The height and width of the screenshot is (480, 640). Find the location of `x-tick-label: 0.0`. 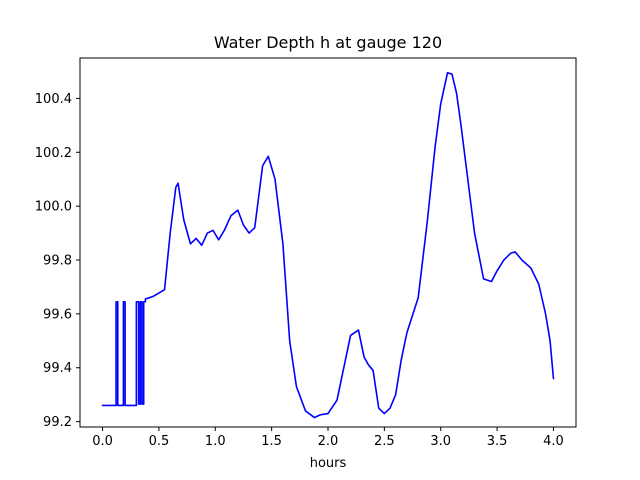

x-tick-label: 0.0 is located at coordinates (102, 441).